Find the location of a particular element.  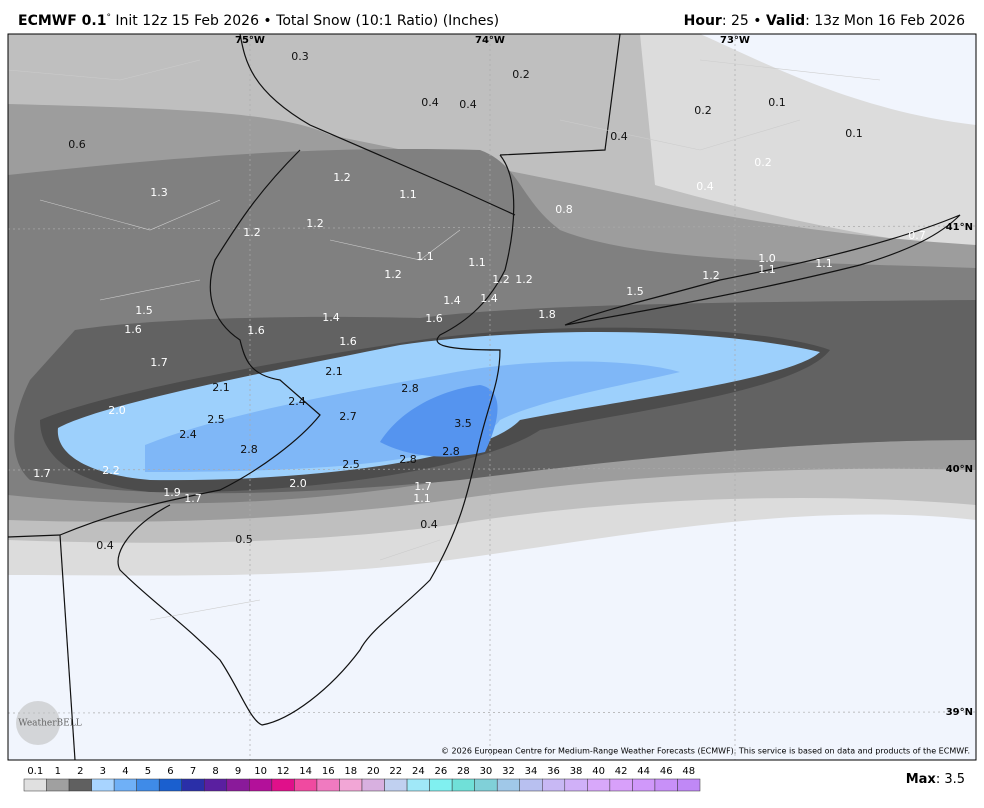

colorbar-label: 5 is located at coordinates (148, 771).